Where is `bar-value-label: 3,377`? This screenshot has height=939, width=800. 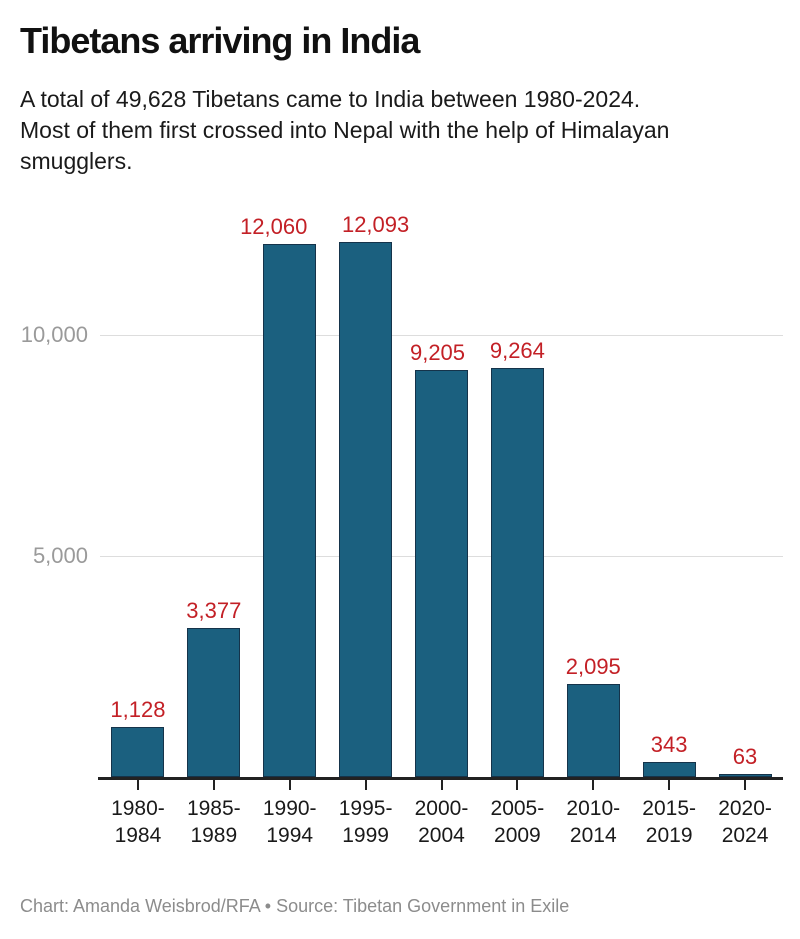 bar-value-label: 3,377 is located at coordinates (214, 610).